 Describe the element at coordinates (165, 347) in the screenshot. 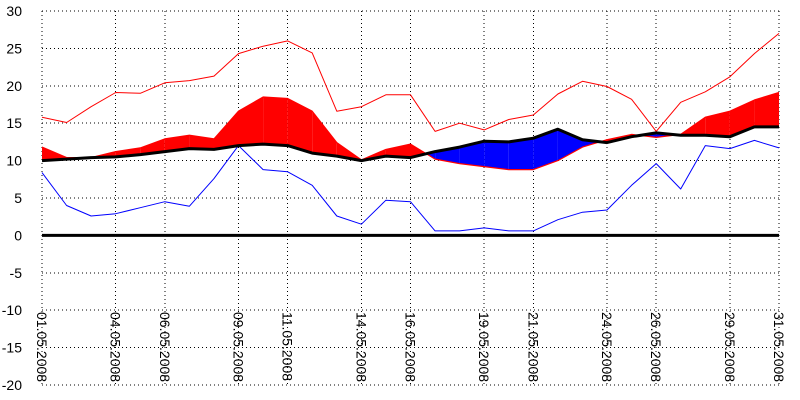

I see `x-tick-label: 06.05.2008` at that location.